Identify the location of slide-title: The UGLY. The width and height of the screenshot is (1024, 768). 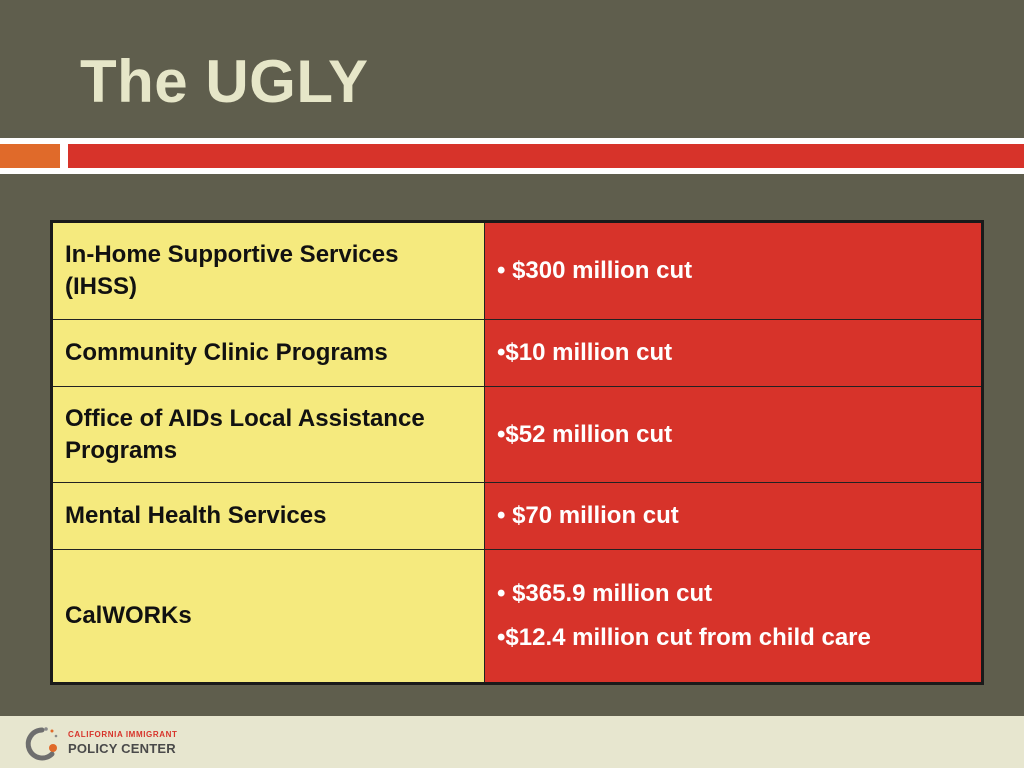
(224, 81).